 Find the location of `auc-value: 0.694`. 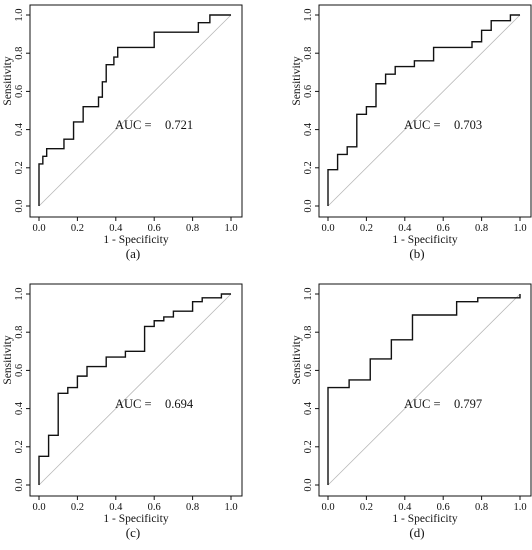

auc-value: 0.694 is located at coordinates (179, 404).